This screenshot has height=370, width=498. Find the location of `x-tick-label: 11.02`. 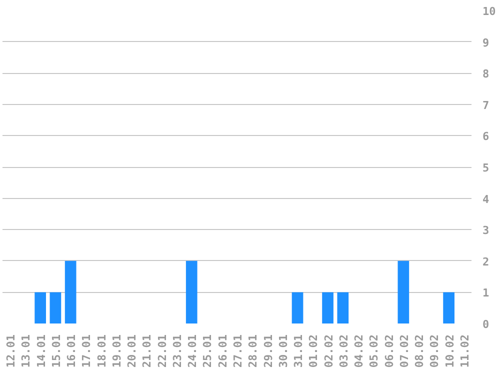

x-tick-label: 11.02 is located at coordinates (465, 351).